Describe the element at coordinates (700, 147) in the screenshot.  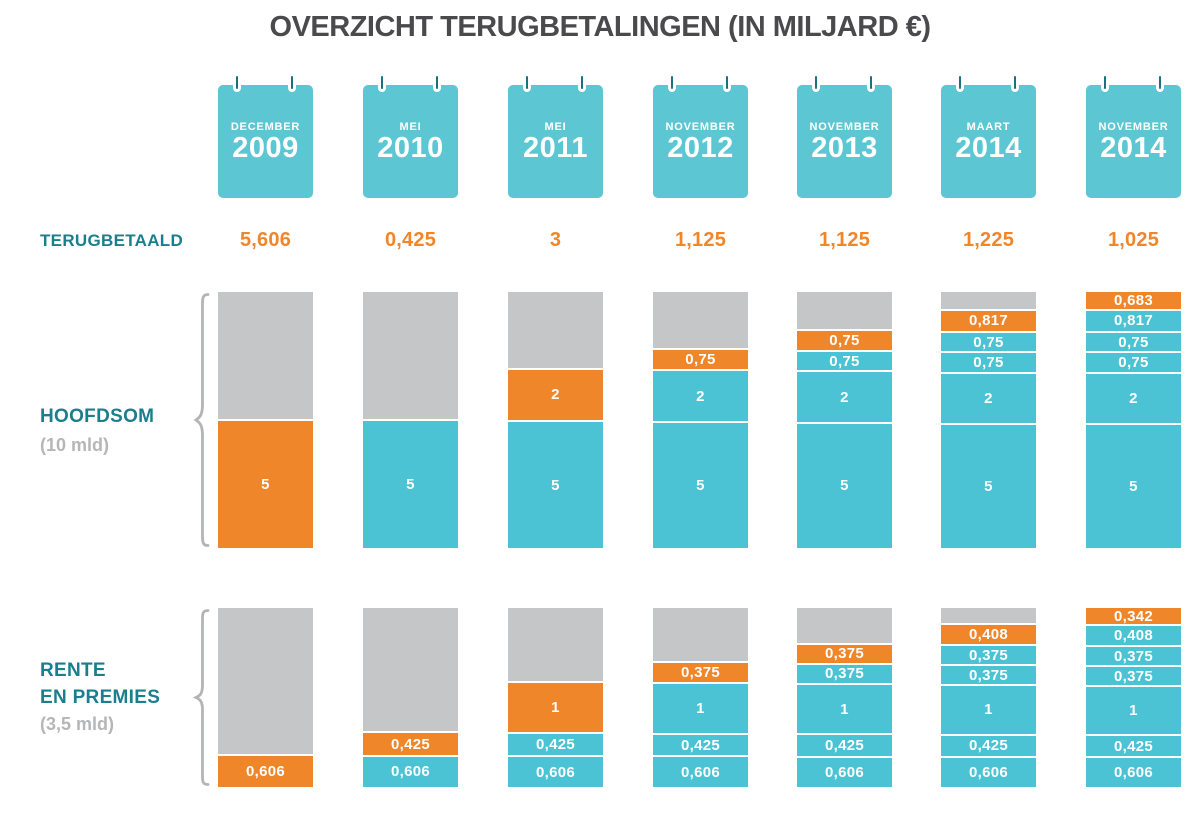
I see `calendar-year: 2012` at that location.